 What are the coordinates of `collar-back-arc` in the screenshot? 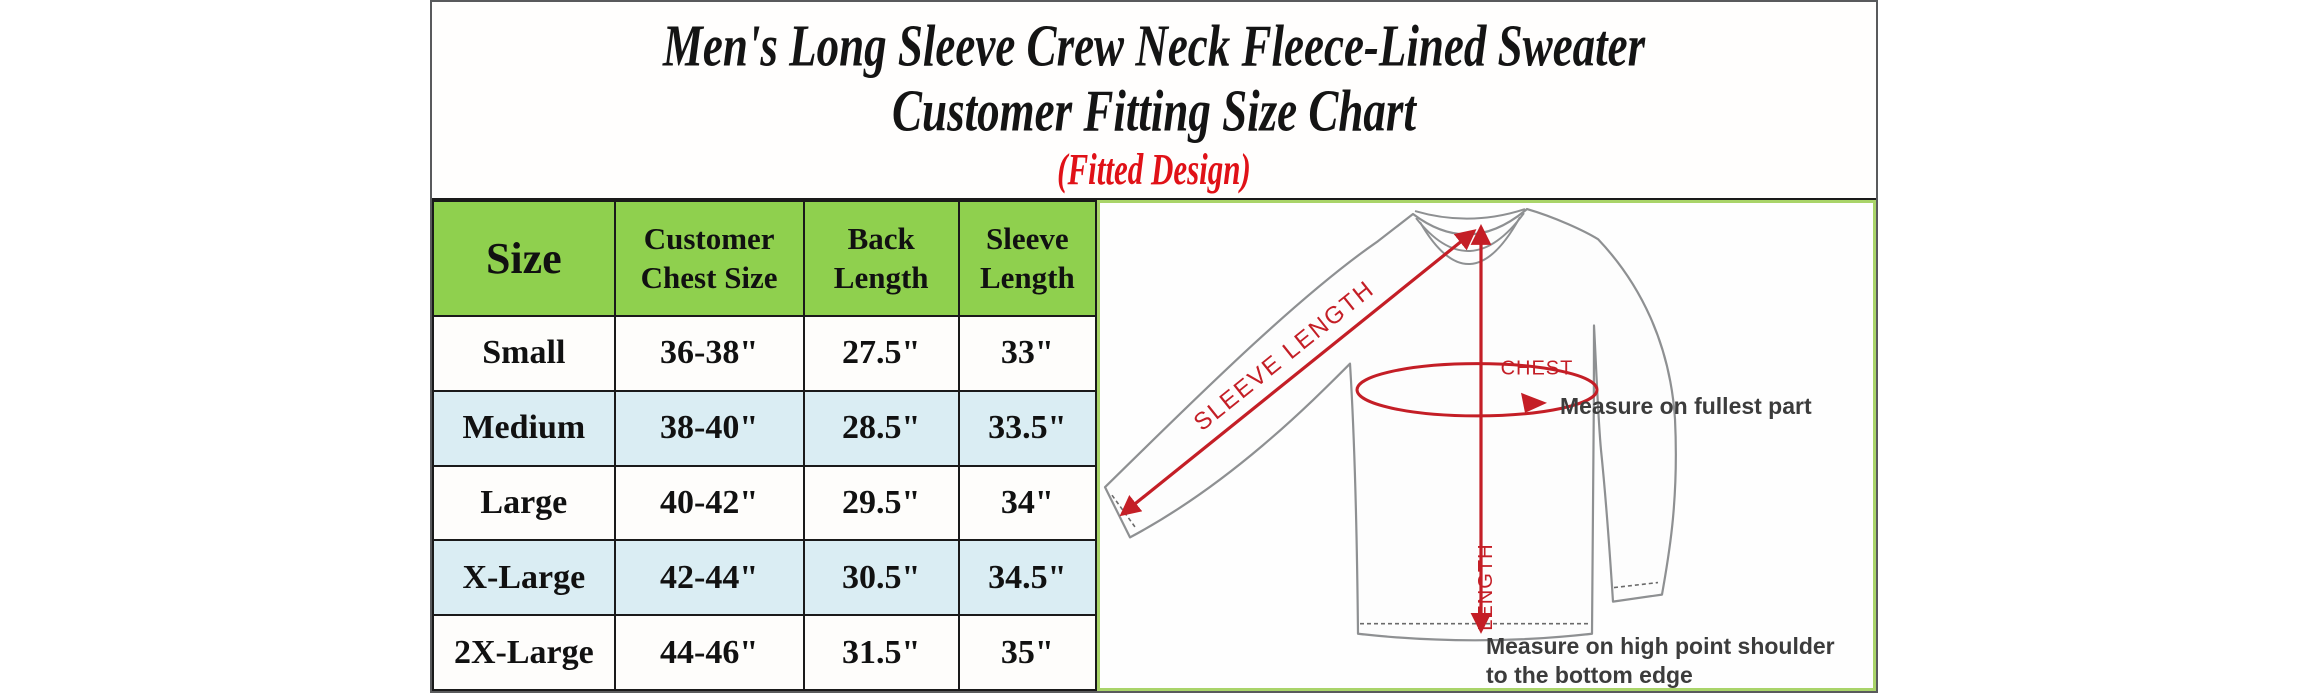 It's located at (1470, 214).